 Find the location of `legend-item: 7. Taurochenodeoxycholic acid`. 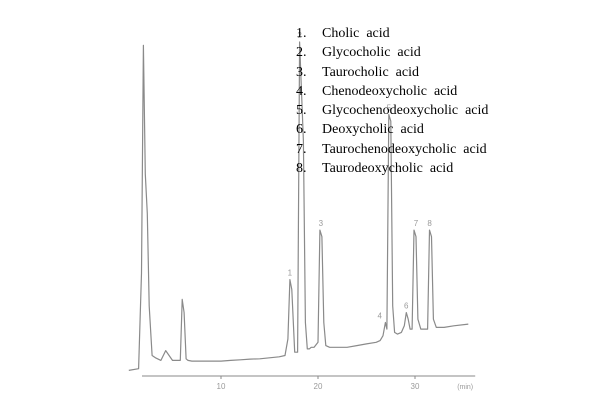

legend-item: 7. Taurochenodeoxycholic acid is located at coordinates (392, 149).